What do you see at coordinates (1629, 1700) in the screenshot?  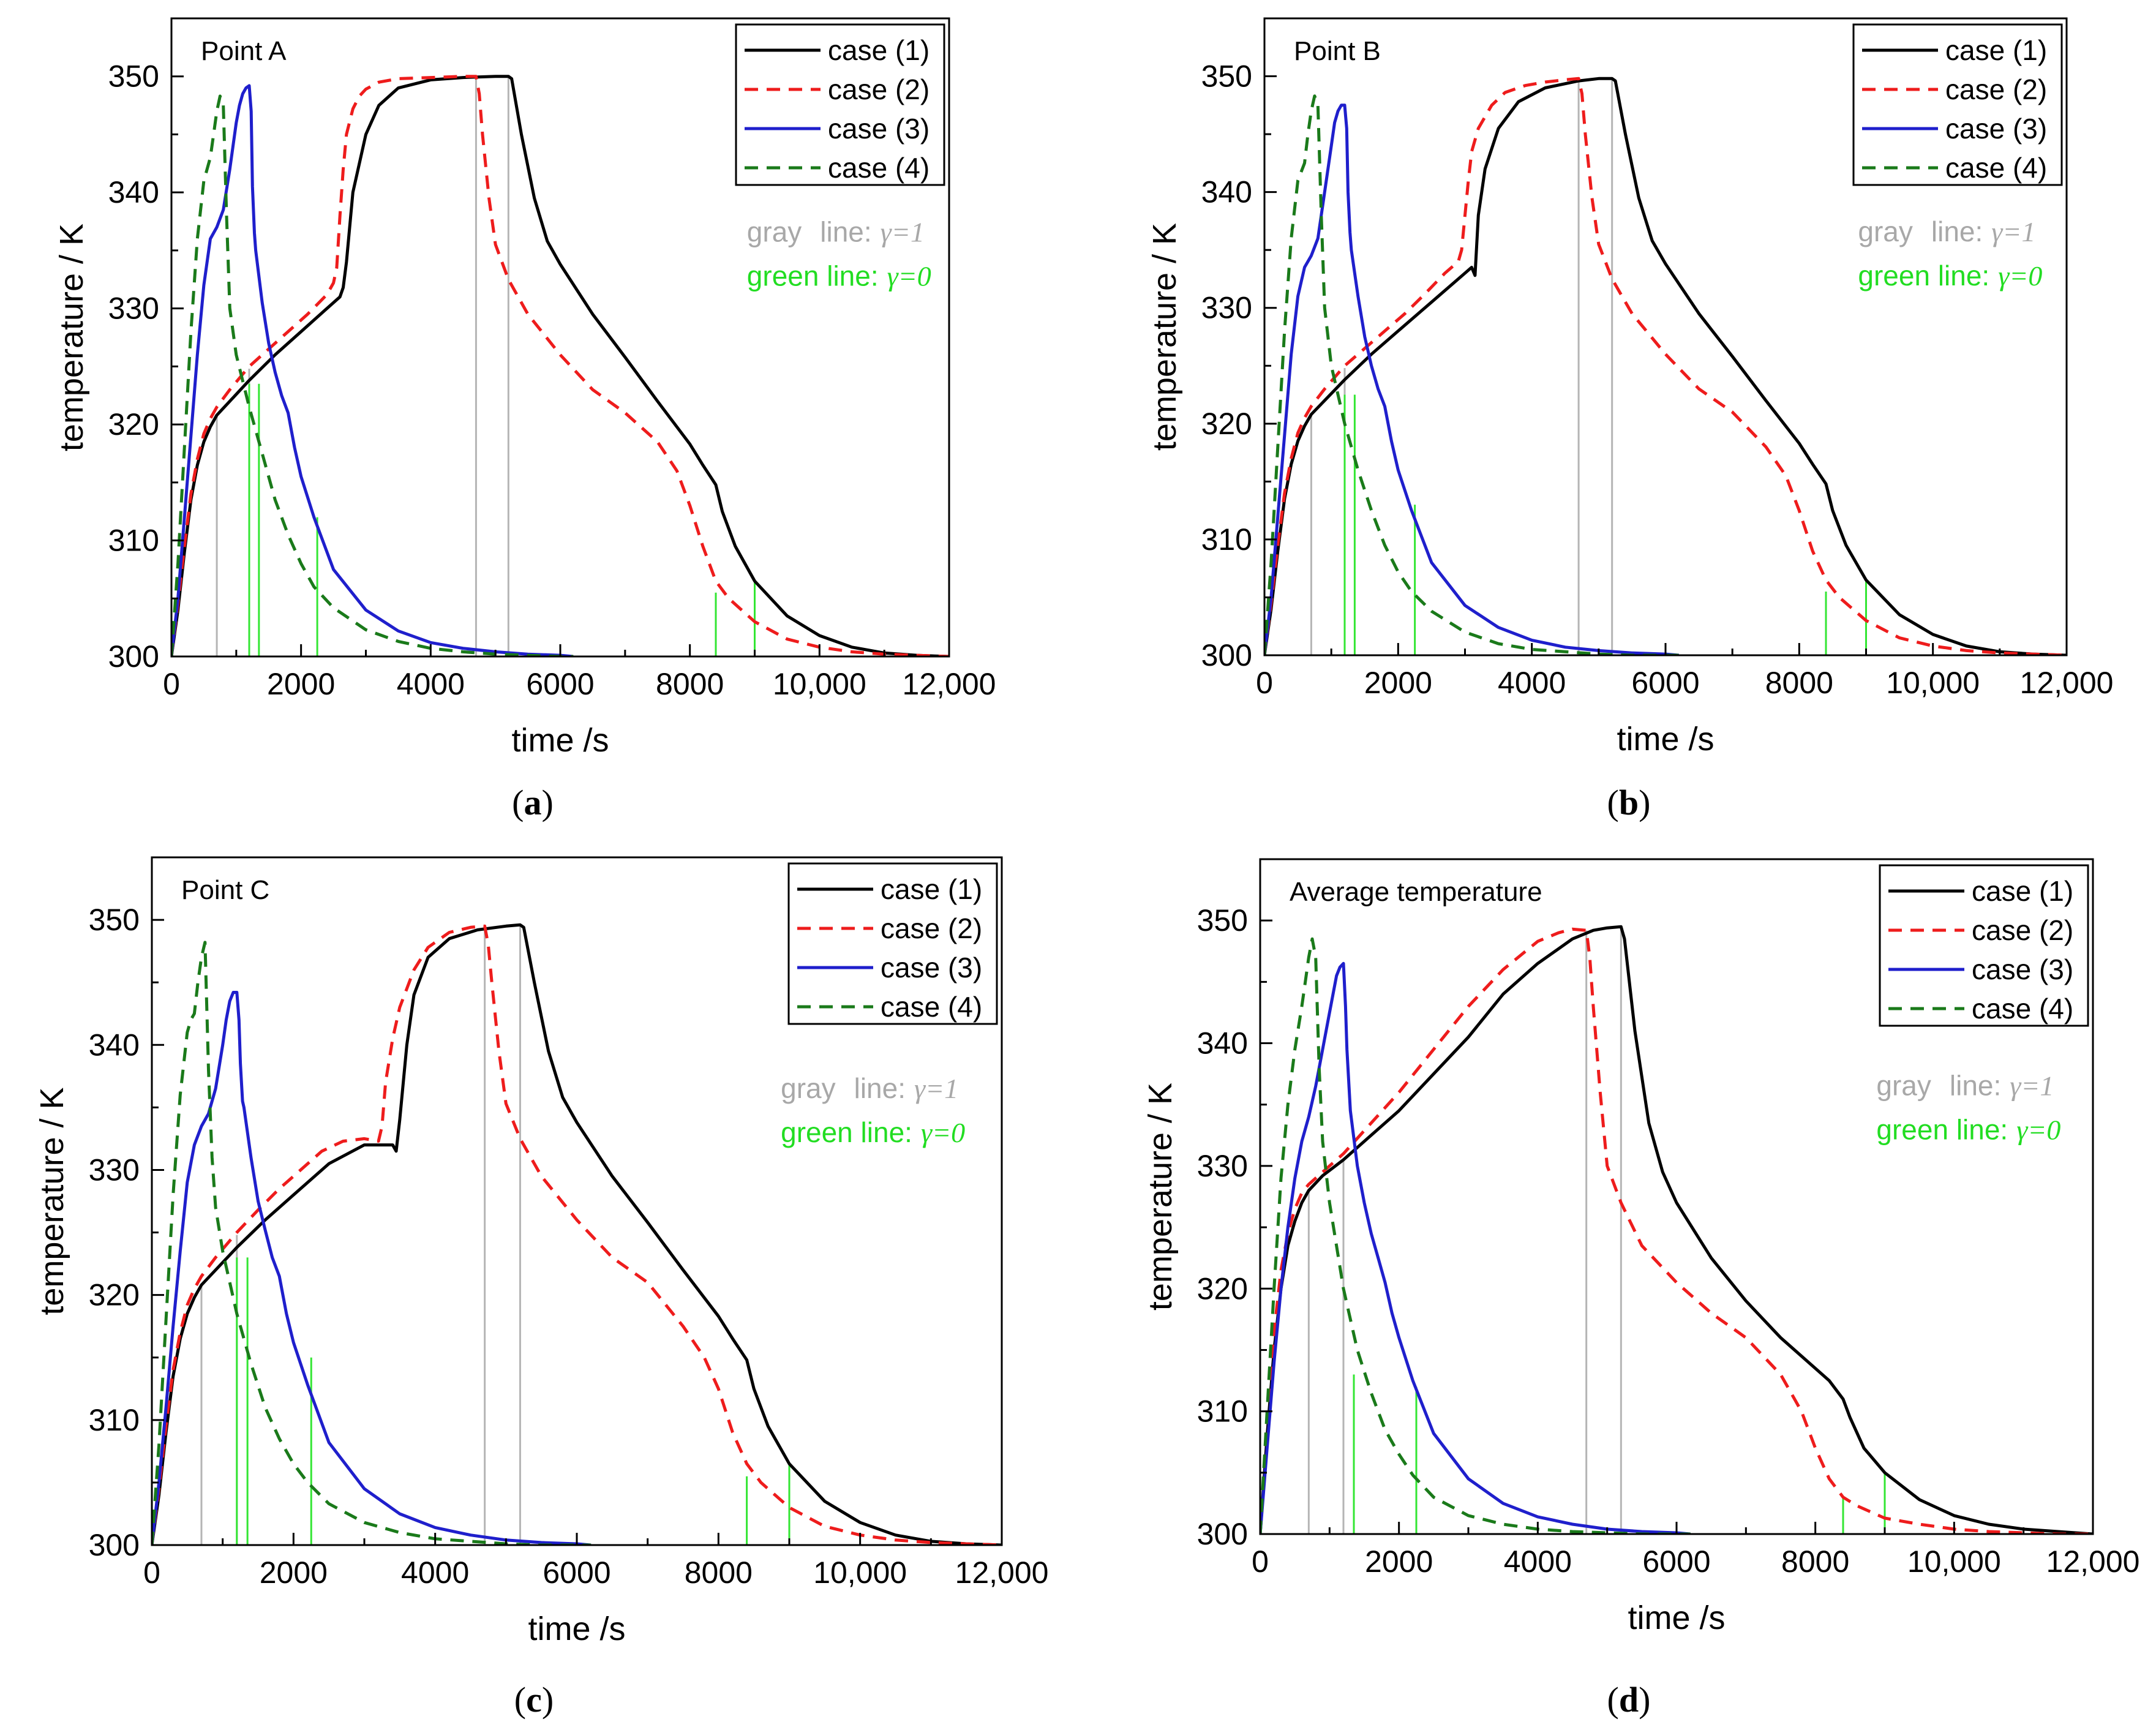 I see `panel-letter: (d)` at bounding box center [1629, 1700].